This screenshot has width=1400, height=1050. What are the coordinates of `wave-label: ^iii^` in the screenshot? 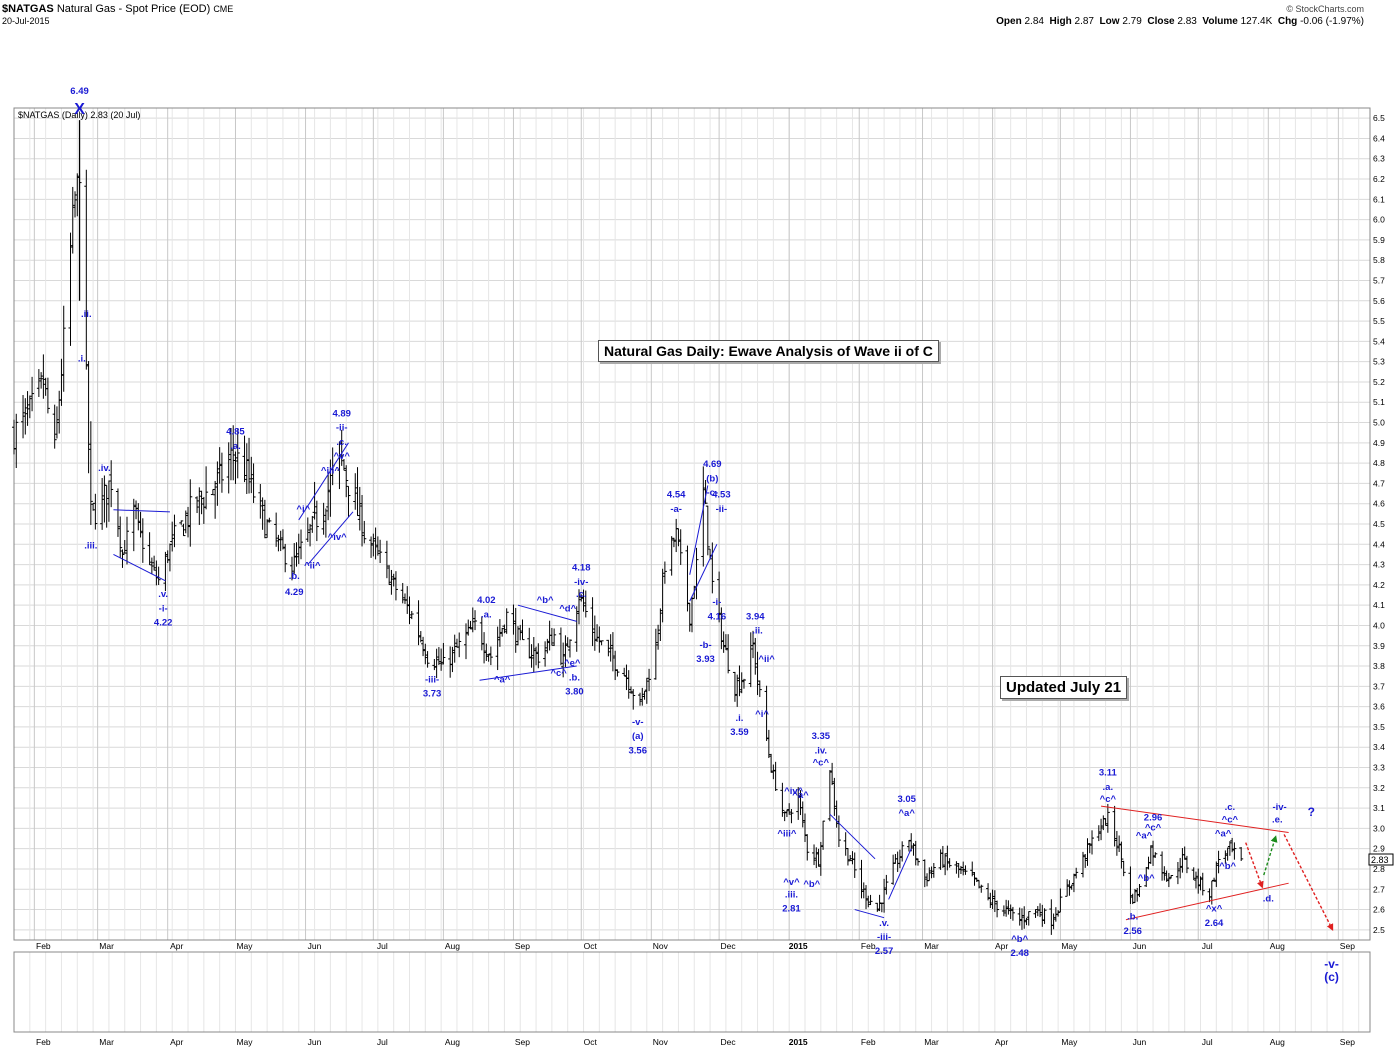 It's located at (330, 470).